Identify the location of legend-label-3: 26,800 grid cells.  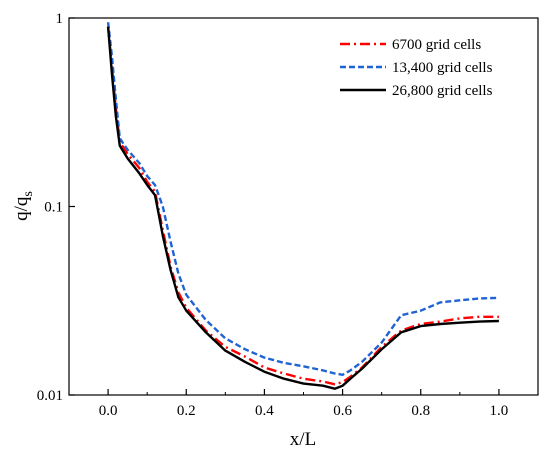
(442, 91).